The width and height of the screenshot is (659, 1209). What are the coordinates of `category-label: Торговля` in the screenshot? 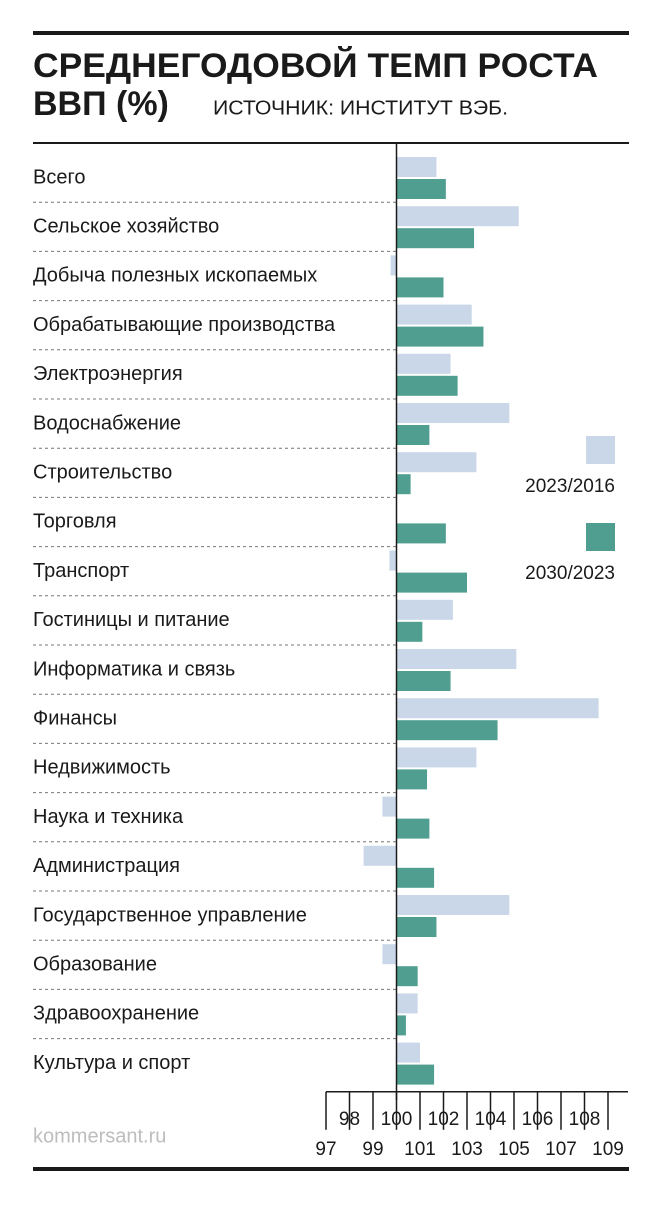 It's located at (75, 522).